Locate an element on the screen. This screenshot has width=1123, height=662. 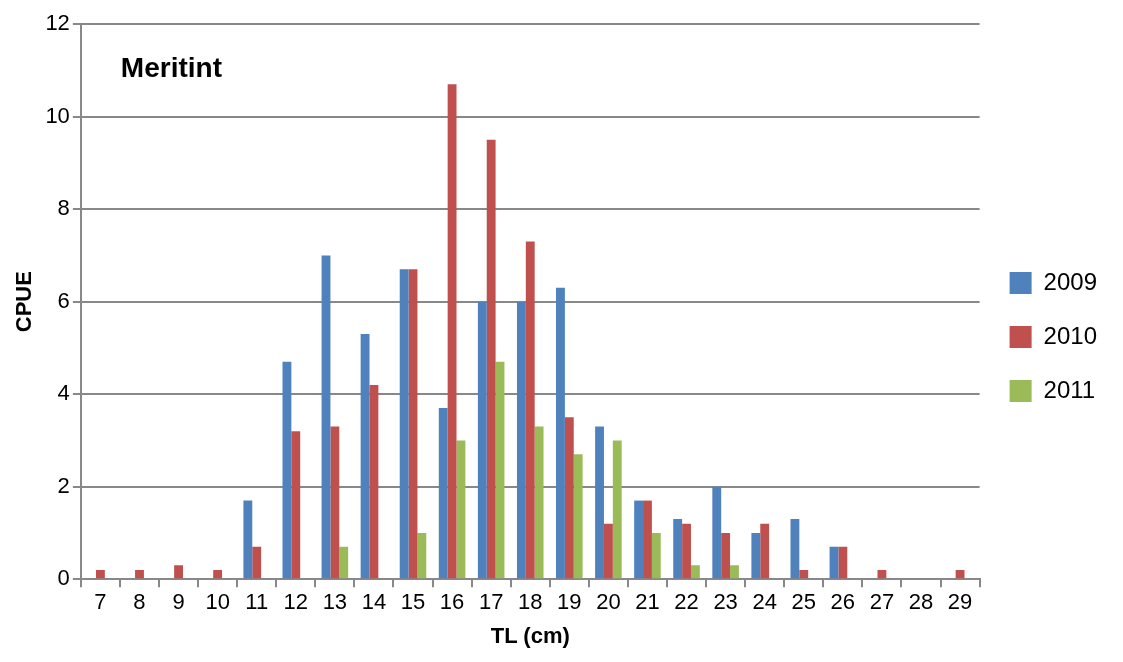
x-tick-label: 18 is located at coordinates (530, 602).